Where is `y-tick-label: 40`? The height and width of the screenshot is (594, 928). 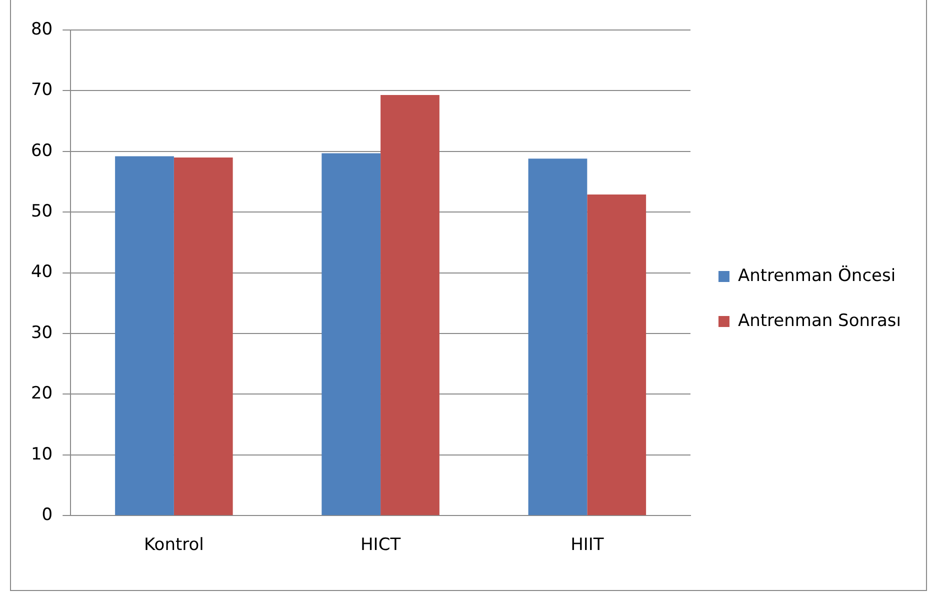 y-tick-label: 40 is located at coordinates (41, 272).